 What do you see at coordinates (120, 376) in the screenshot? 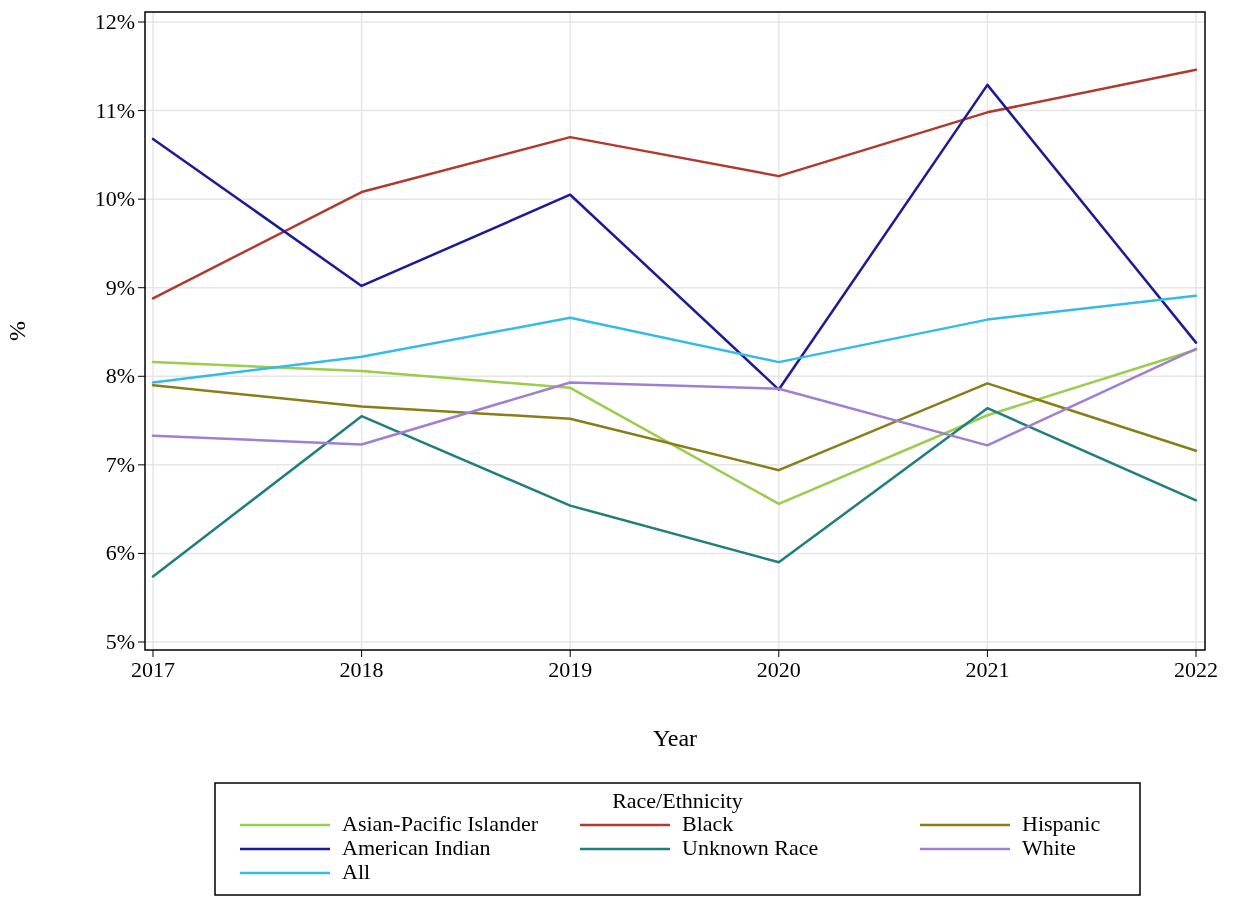
I see `y-tick-label: 8%` at bounding box center [120, 376].